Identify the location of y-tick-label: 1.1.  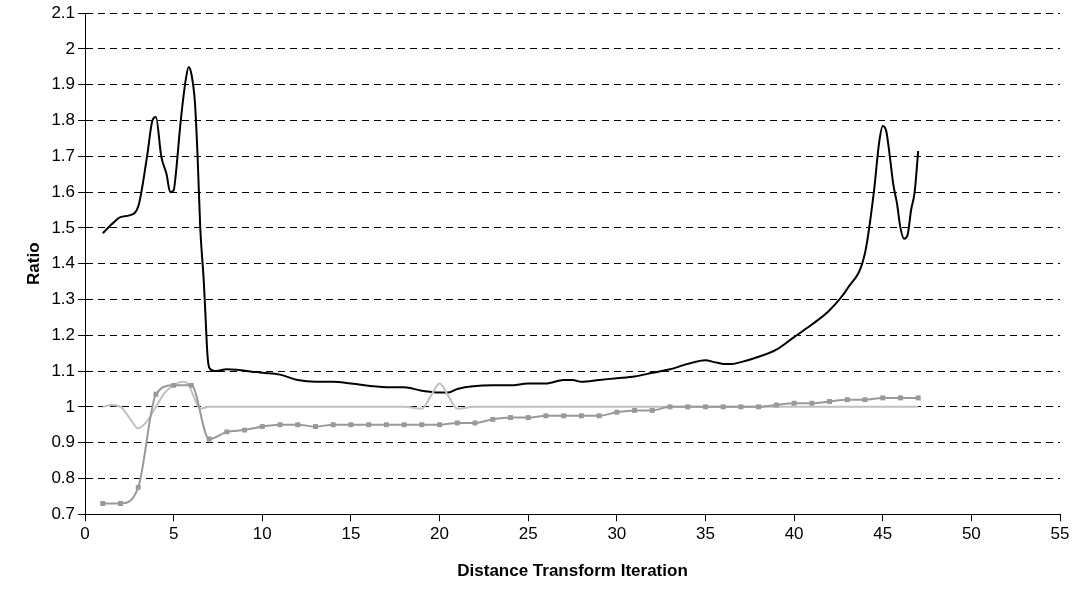
(63, 370).